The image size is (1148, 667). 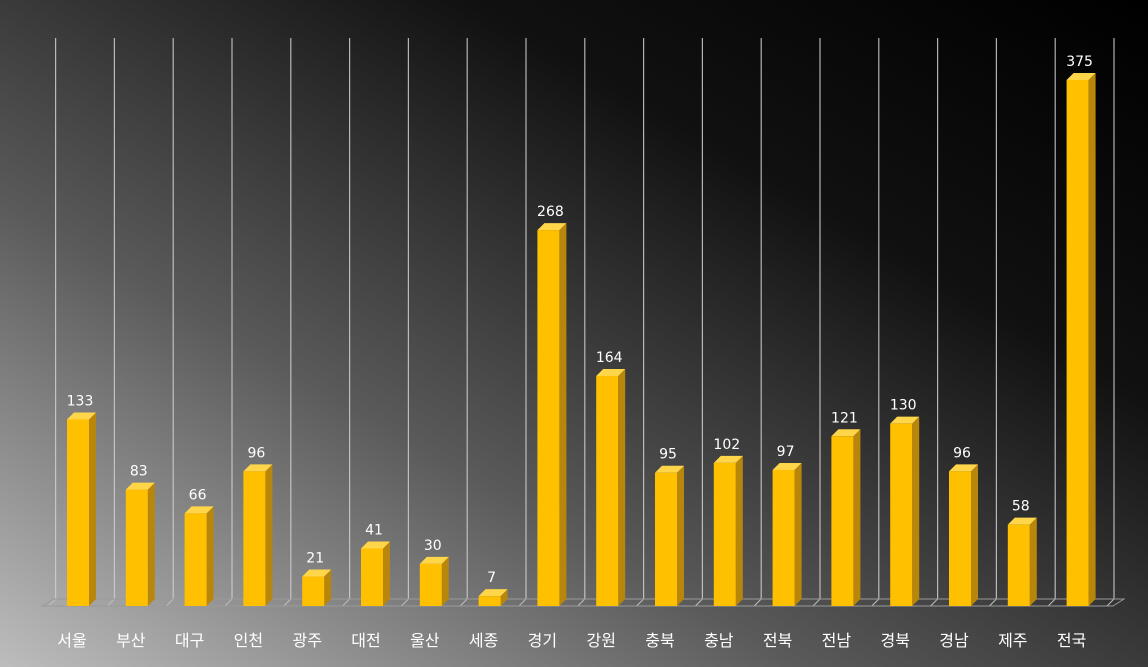 What do you see at coordinates (894, 640) in the screenshot?
I see `category-label: 경북` at bounding box center [894, 640].